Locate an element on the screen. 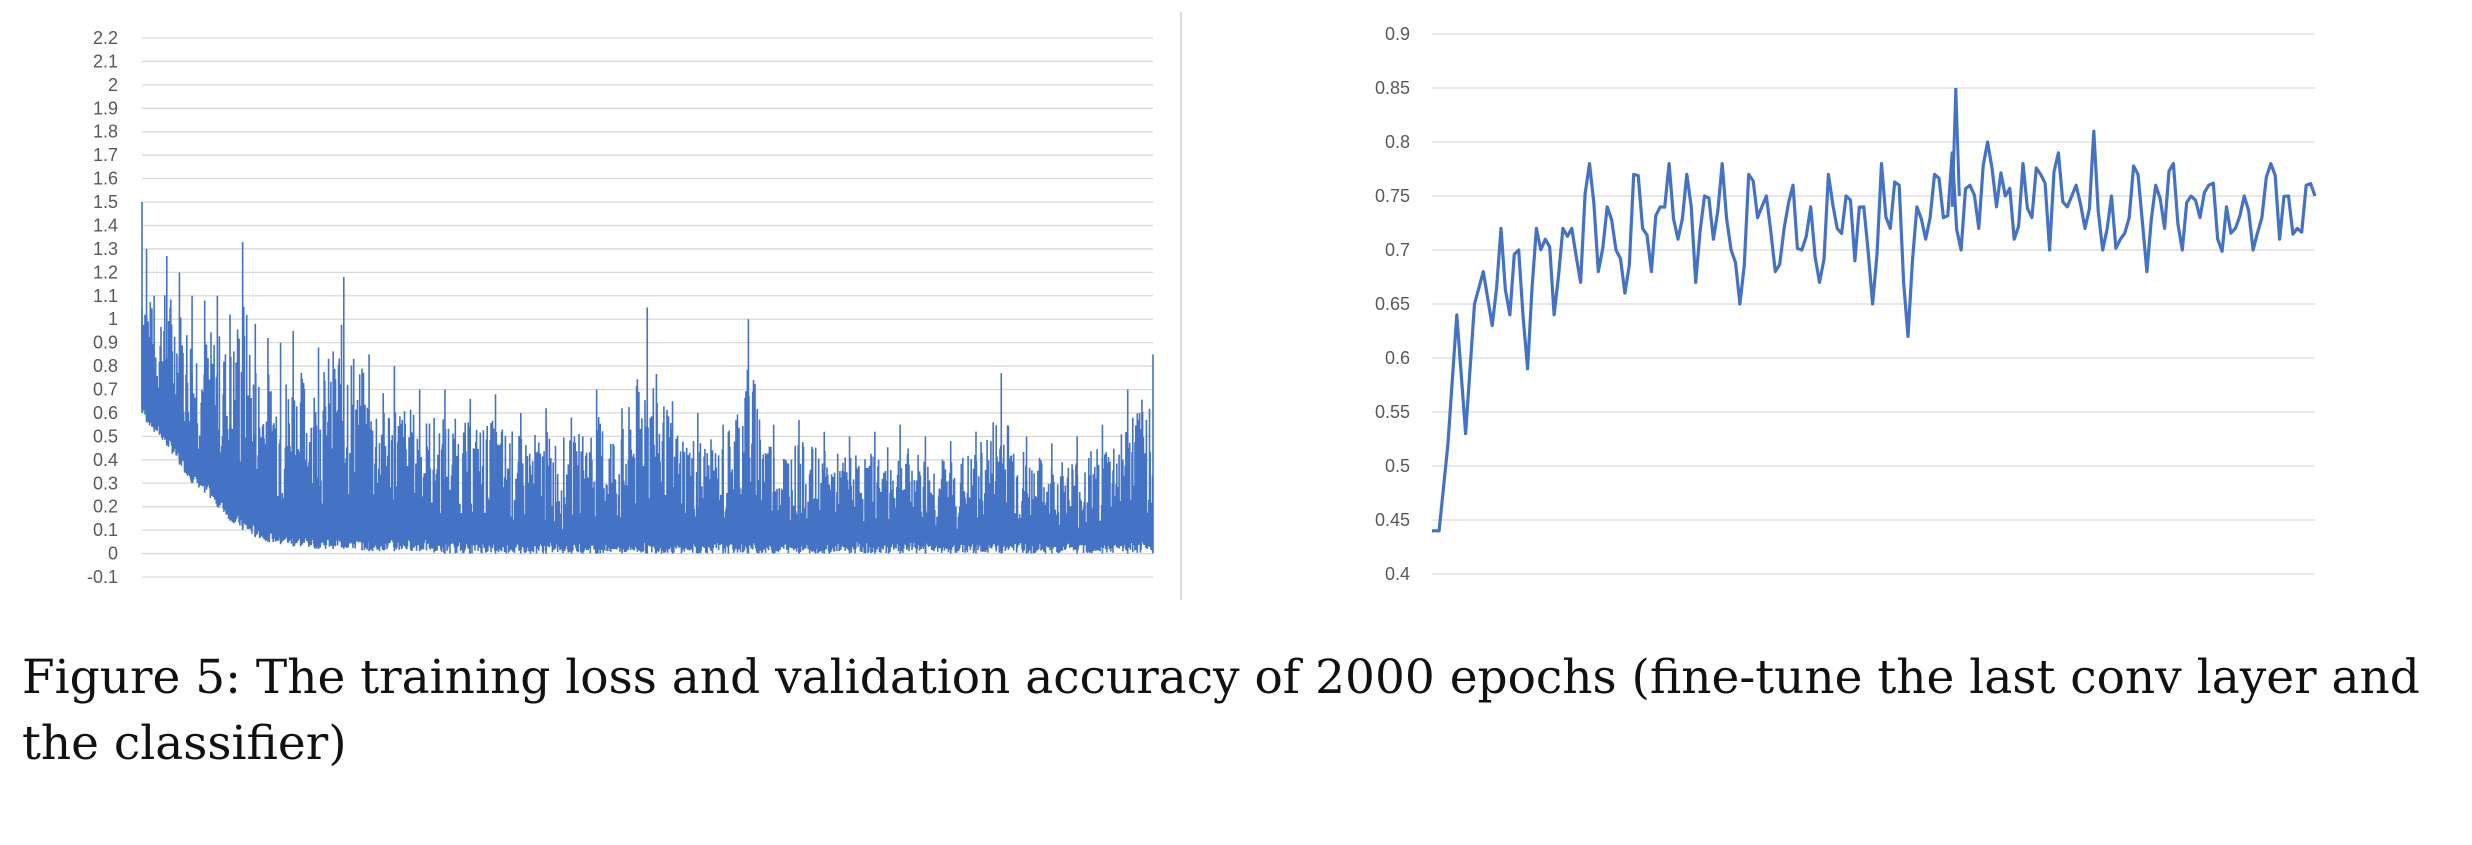 This screenshot has height=845, width=2472. y-tick-label: 1 is located at coordinates (113, 319).